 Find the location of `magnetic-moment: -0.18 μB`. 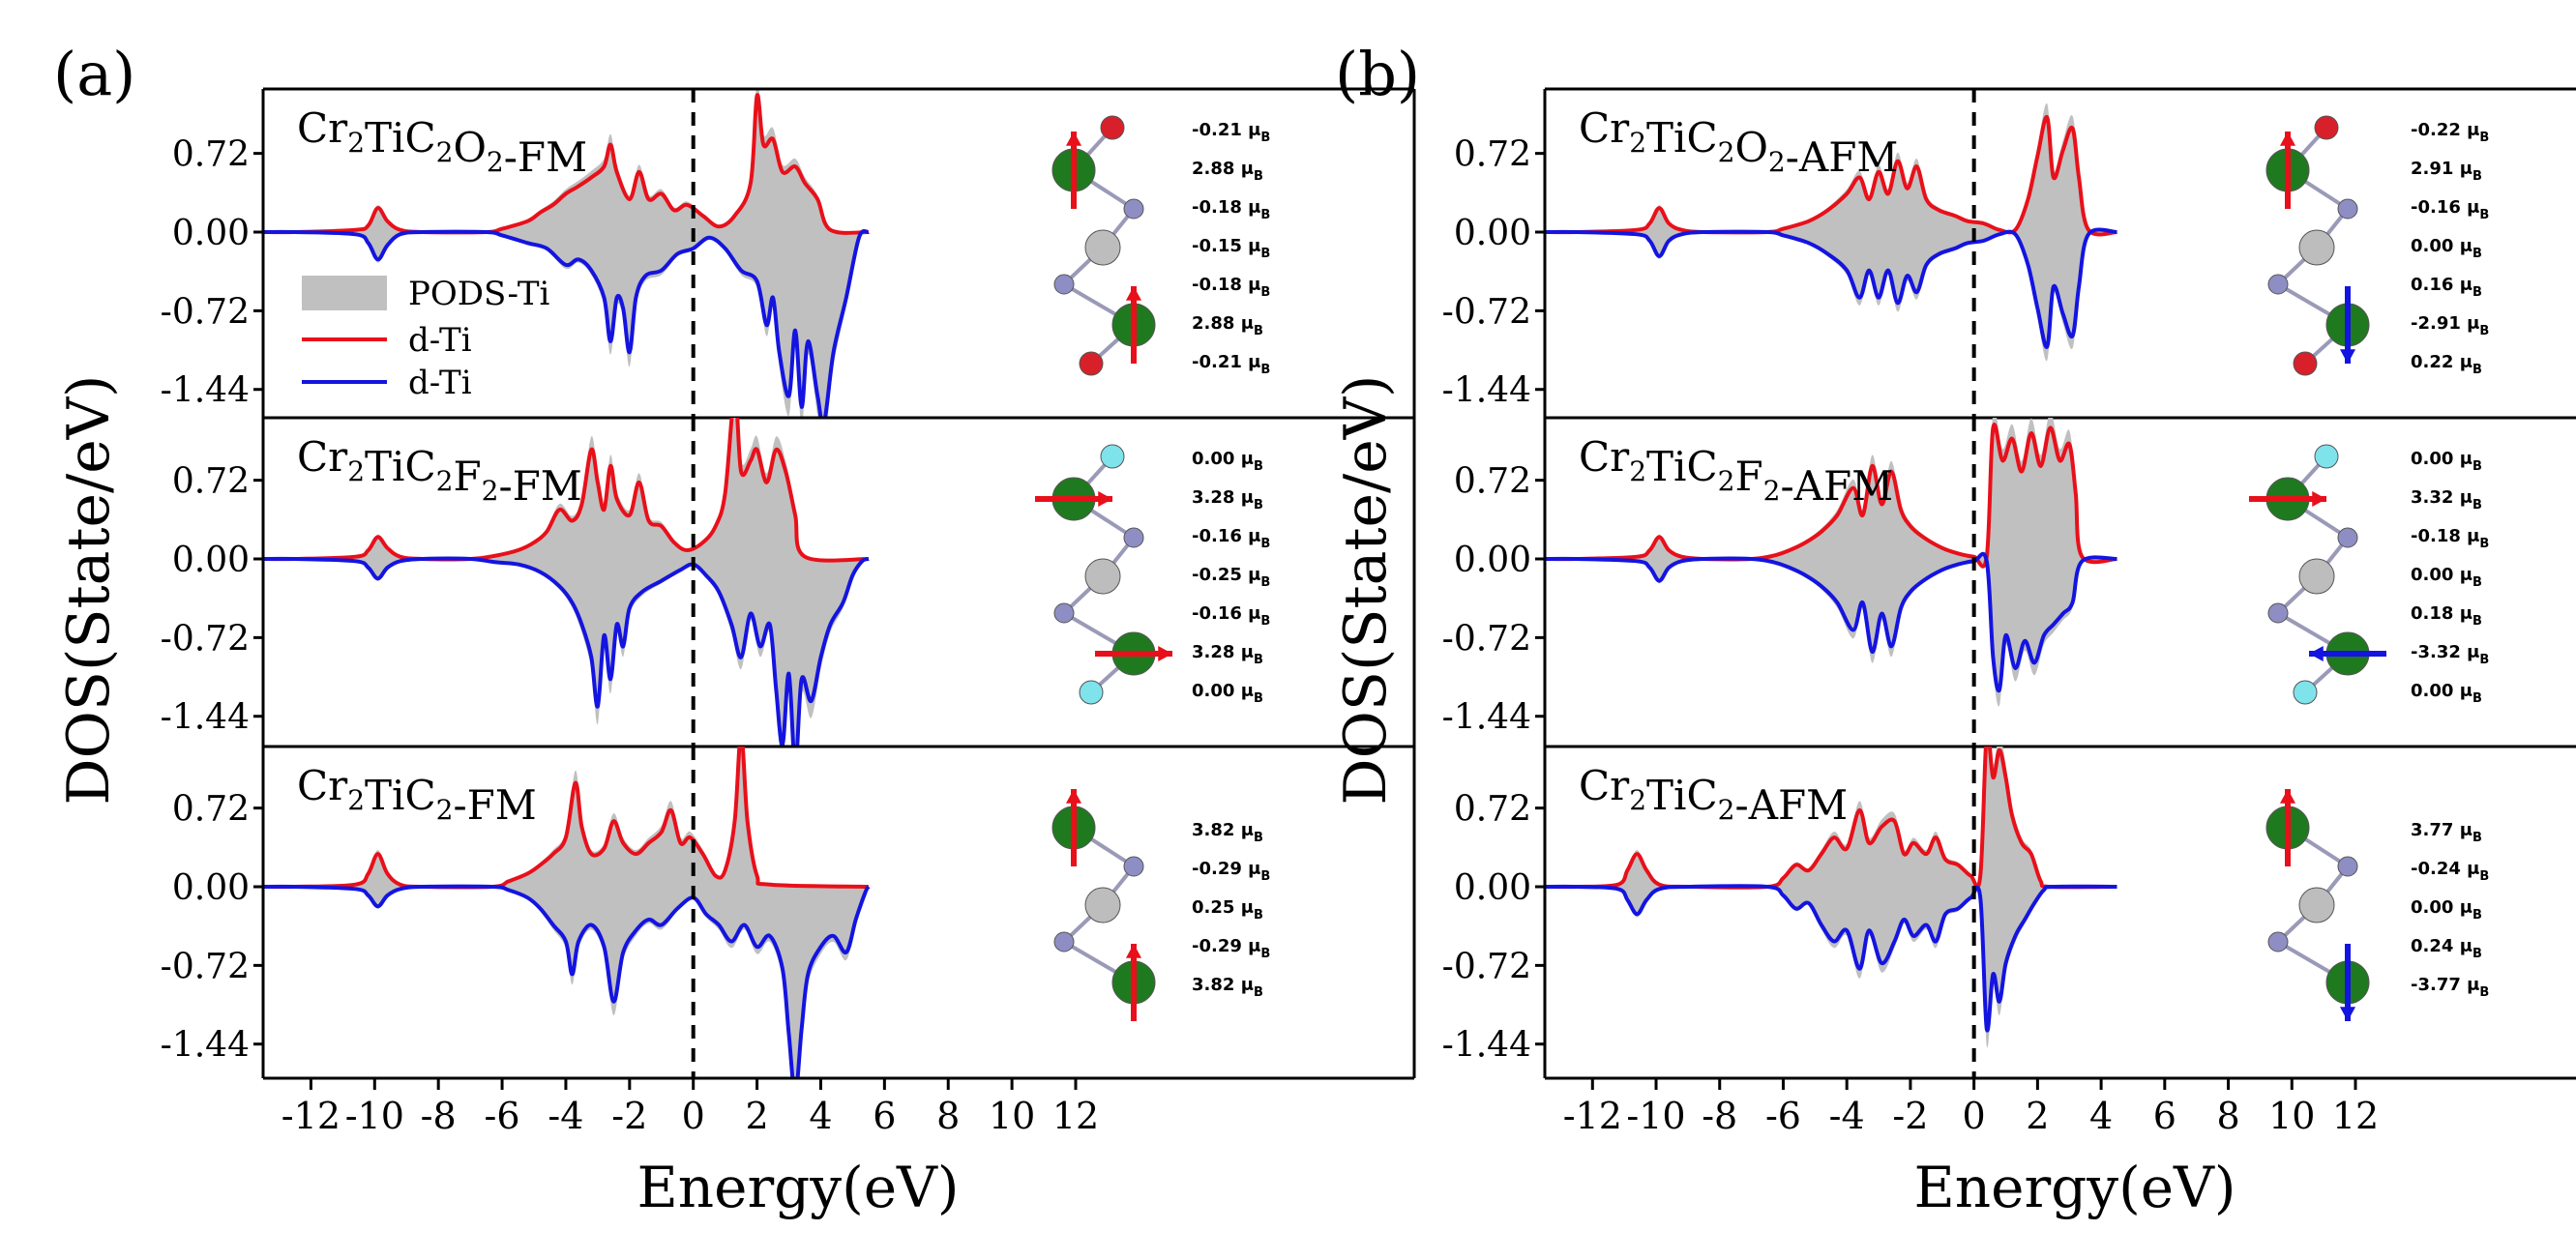

magnetic-moment: -0.18 μB is located at coordinates (1231, 209).